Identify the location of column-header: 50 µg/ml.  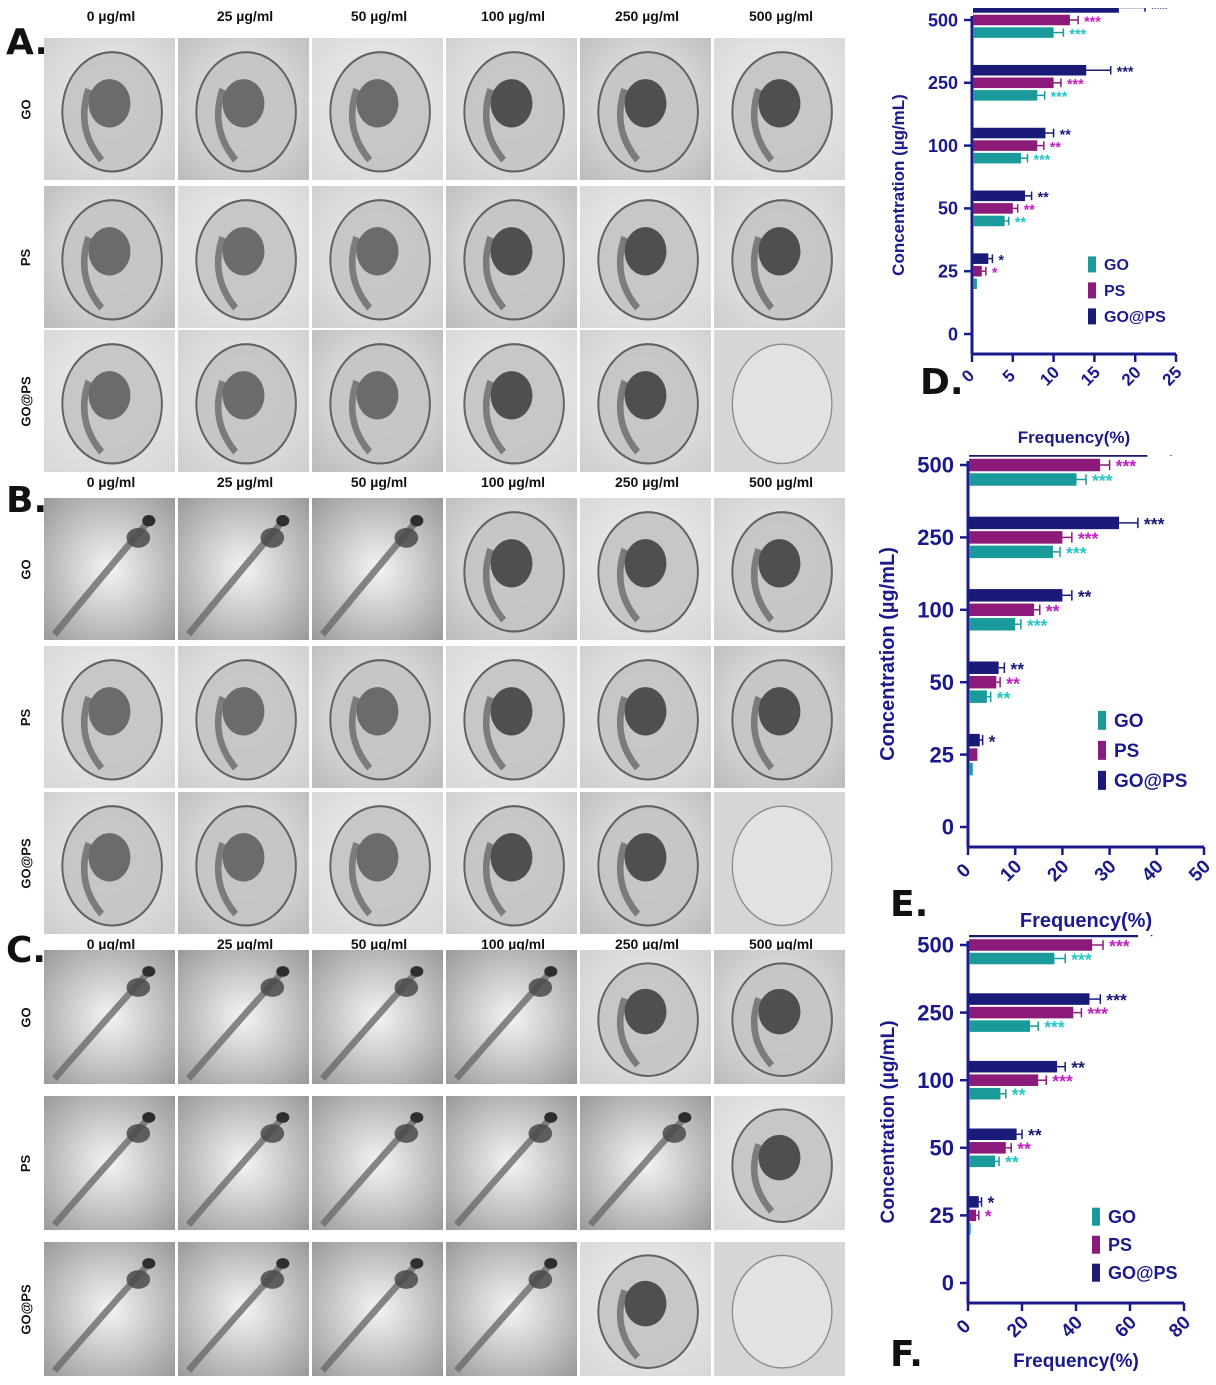
(379, 482).